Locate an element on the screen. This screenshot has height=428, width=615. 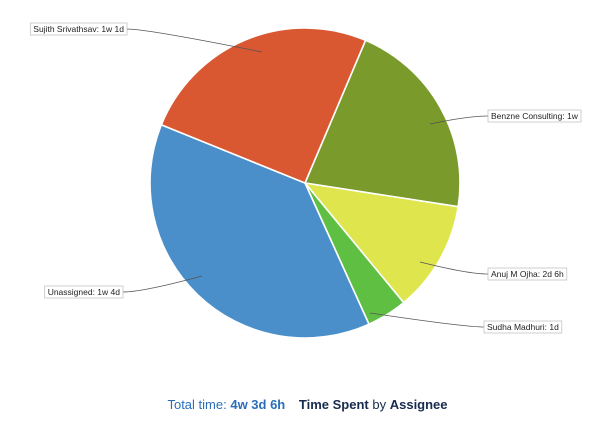
total-time-label: Total time: is located at coordinates (197, 404).